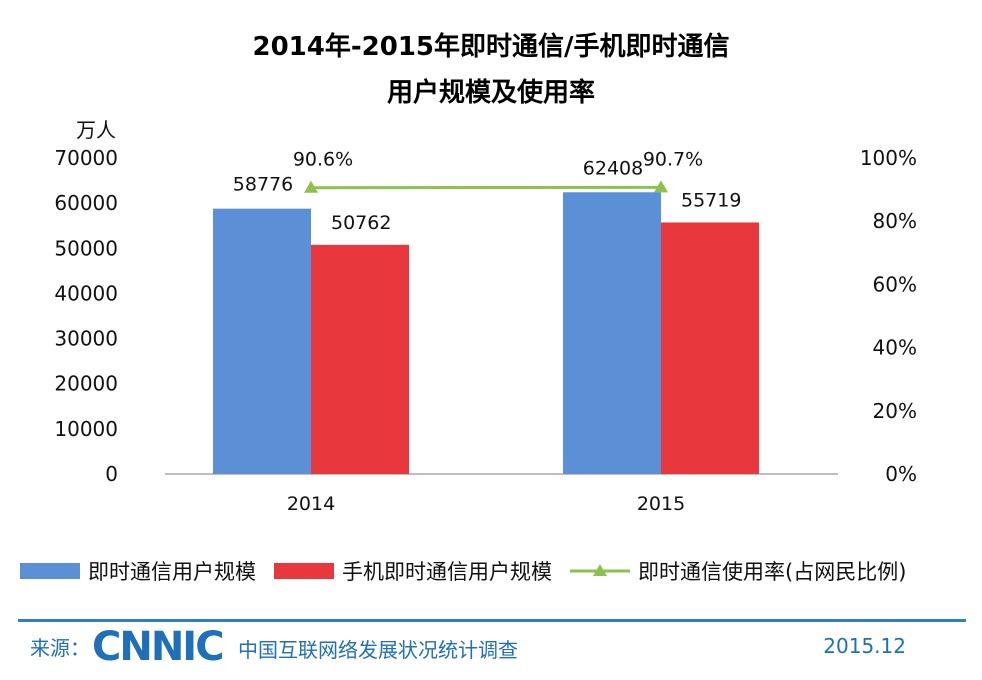 This screenshot has width=982, height=680. What do you see at coordinates (895, 284) in the screenshot?
I see `y-right-tick-label: 60%` at bounding box center [895, 284].